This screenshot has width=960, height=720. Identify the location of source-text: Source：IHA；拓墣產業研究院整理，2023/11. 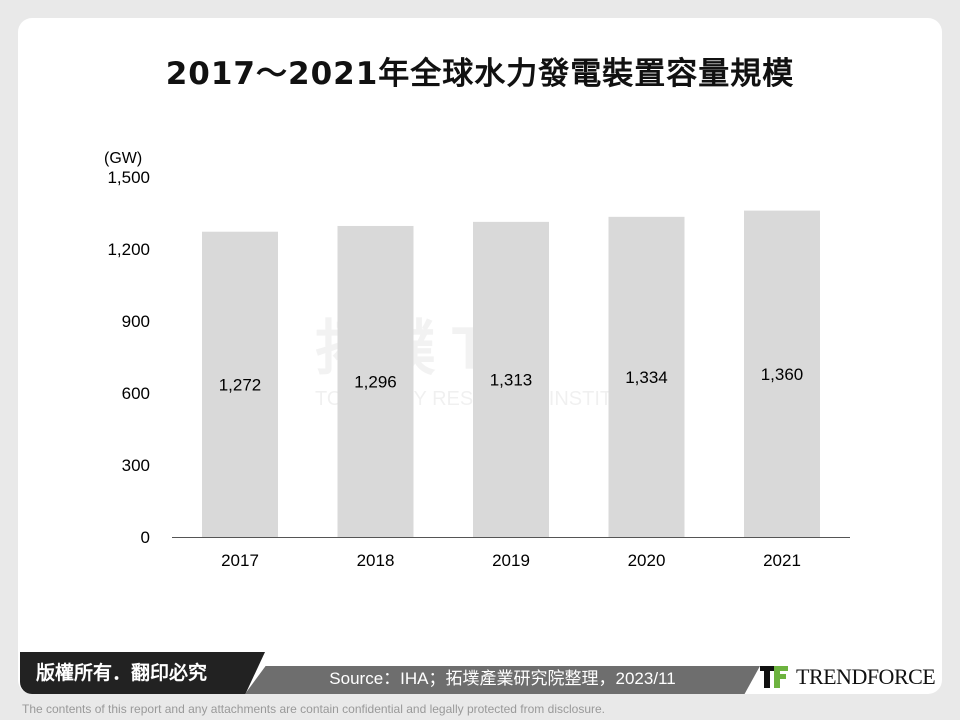
(502, 678).